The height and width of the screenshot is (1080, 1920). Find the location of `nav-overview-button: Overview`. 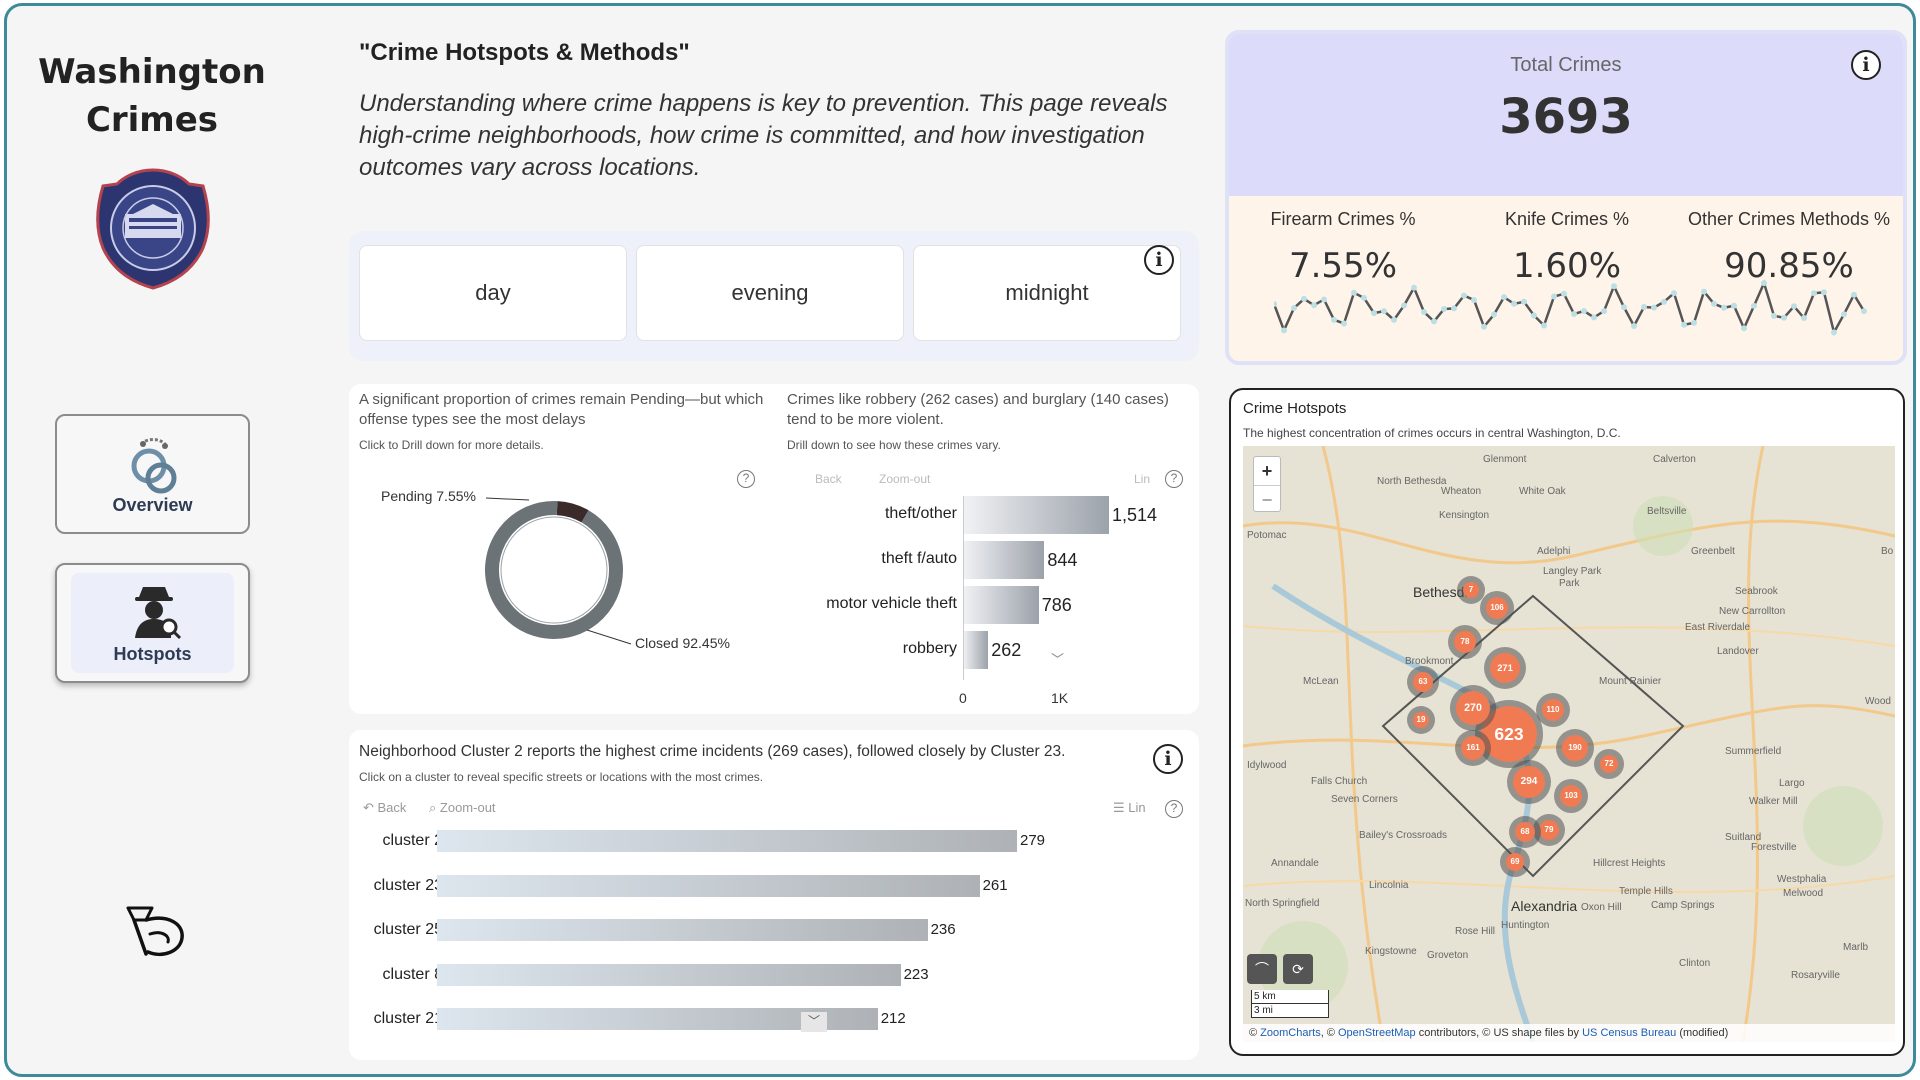

nav-overview-button: Overview is located at coordinates (152, 474).